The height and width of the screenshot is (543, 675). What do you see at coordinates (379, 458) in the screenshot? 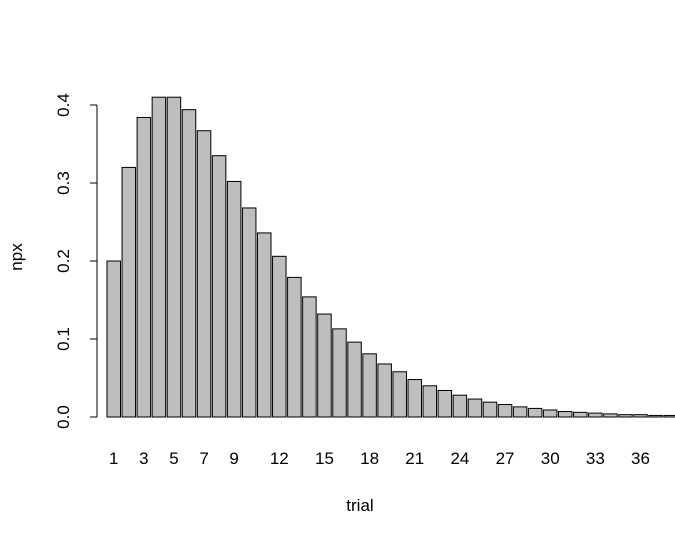
I see `x-axis-tick-labels: 1 3 5 7 9 12 15 18 21 24 27 30 33 36` at bounding box center [379, 458].